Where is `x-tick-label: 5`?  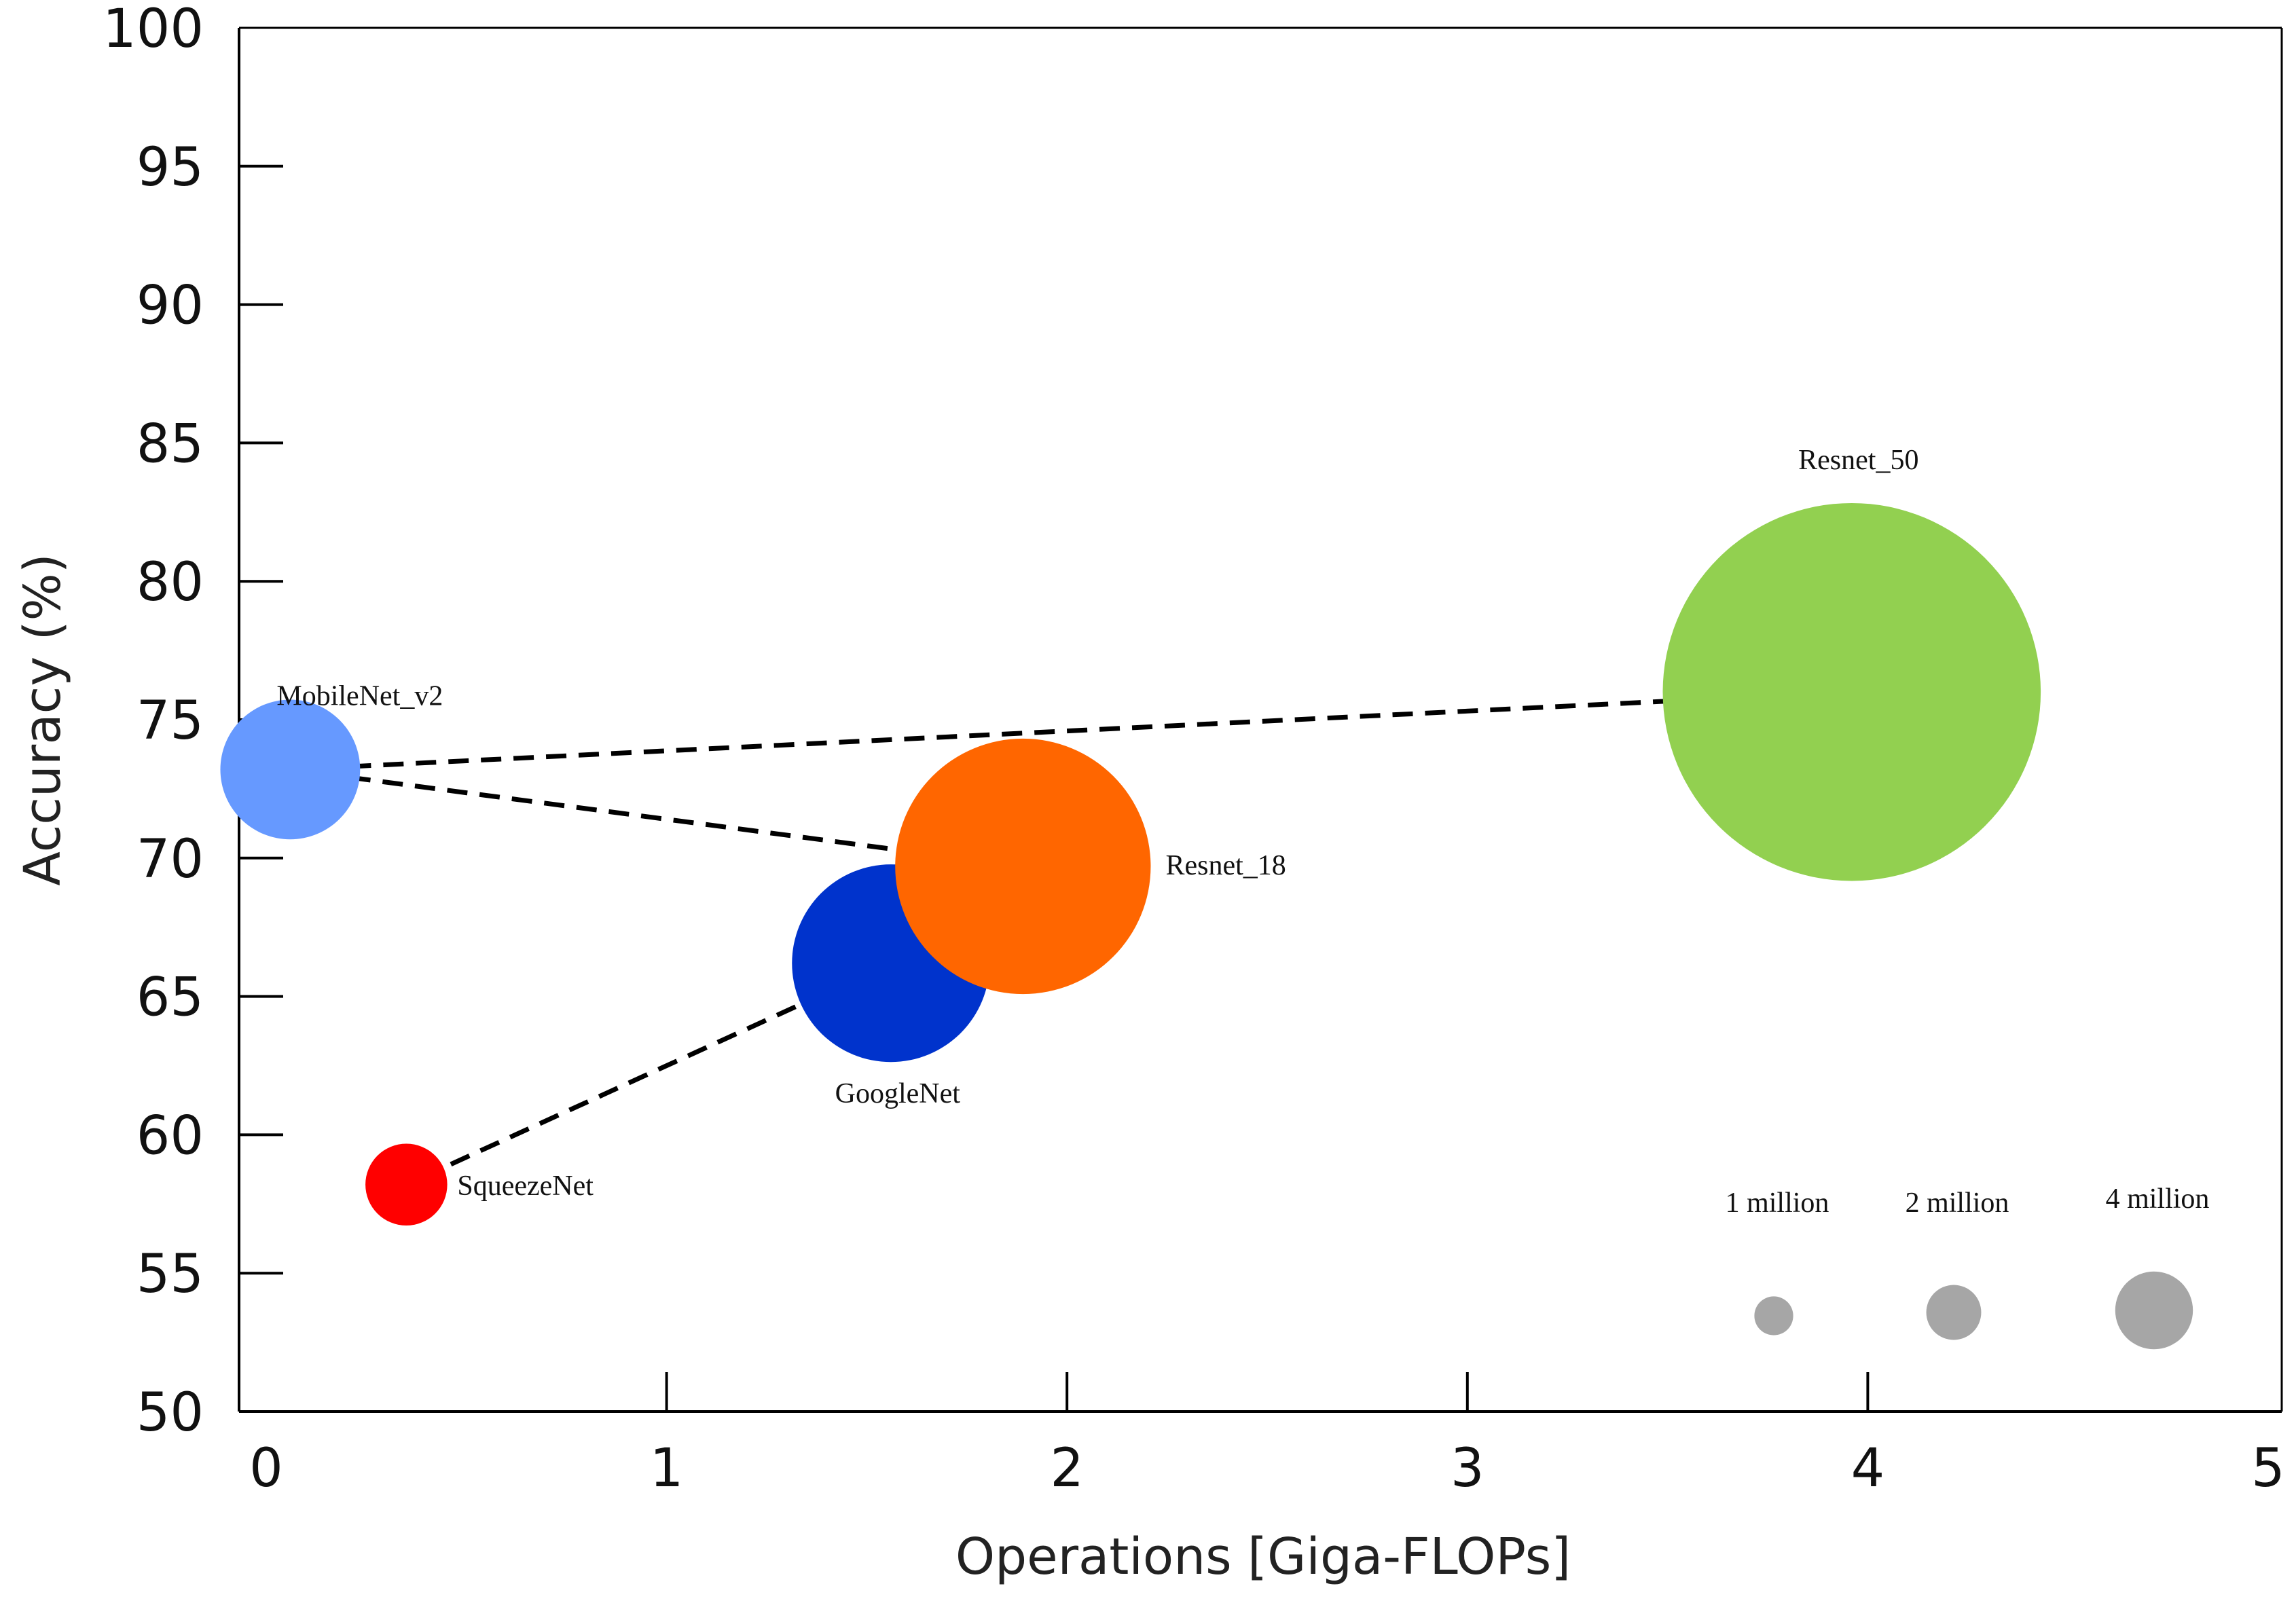
x-tick-label: 5 is located at coordinates (2268, 1469).